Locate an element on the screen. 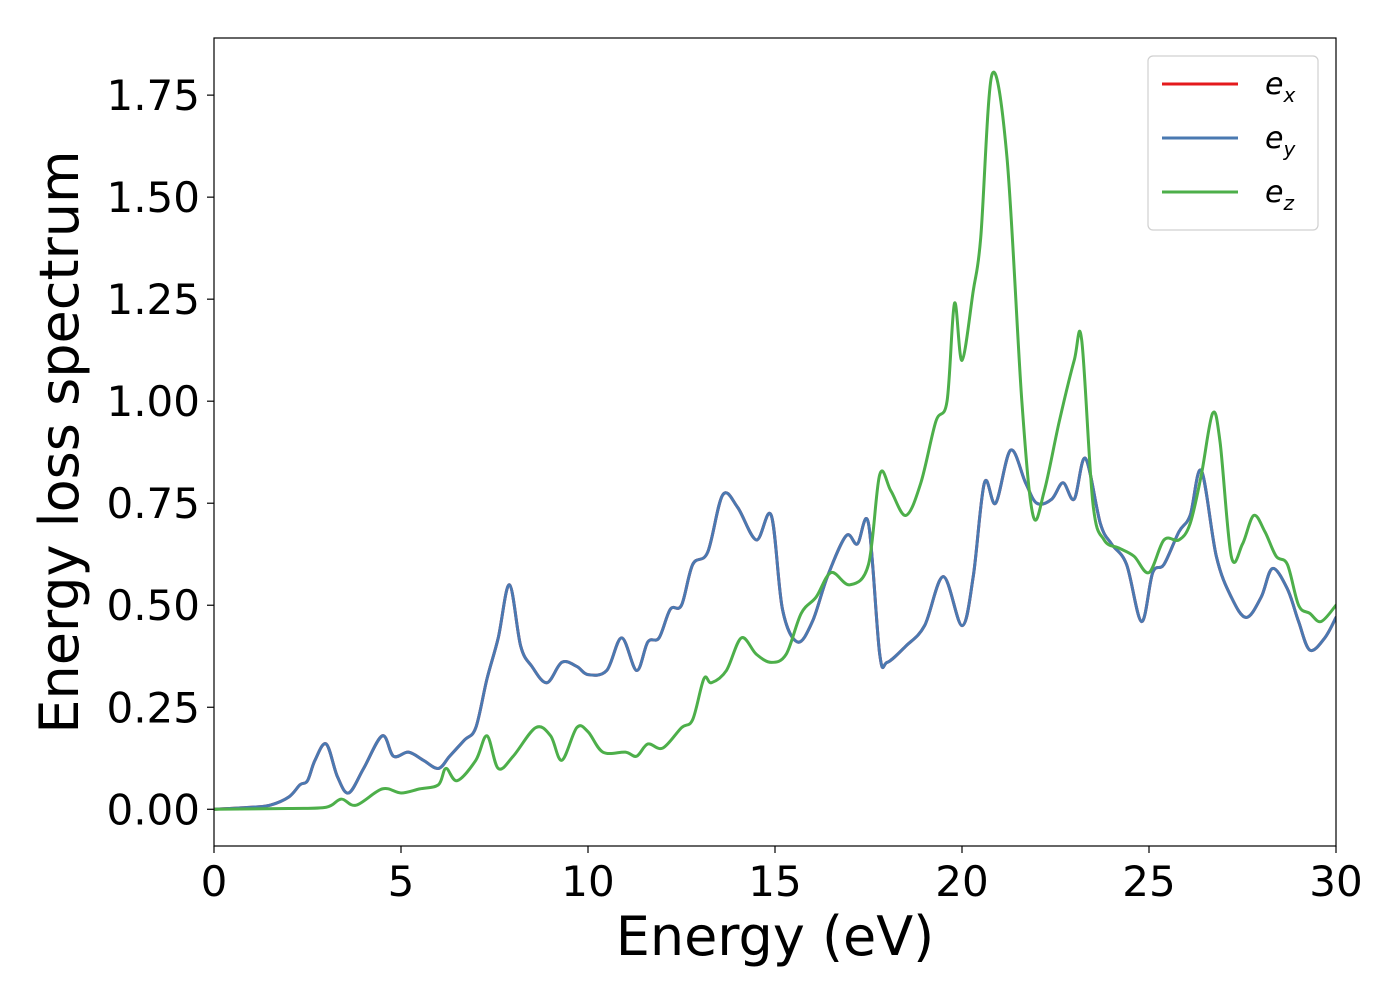  y-tick-label: 0.25 is located at coordinates (153, 707).